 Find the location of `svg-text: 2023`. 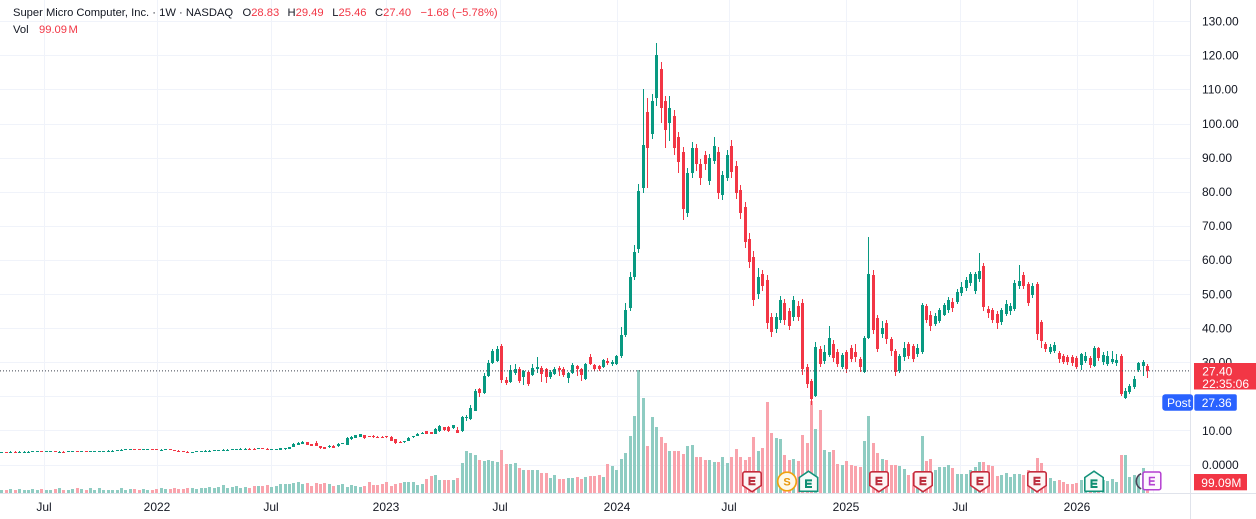

svg-text: 2023 is located at coordinates (386, 507).